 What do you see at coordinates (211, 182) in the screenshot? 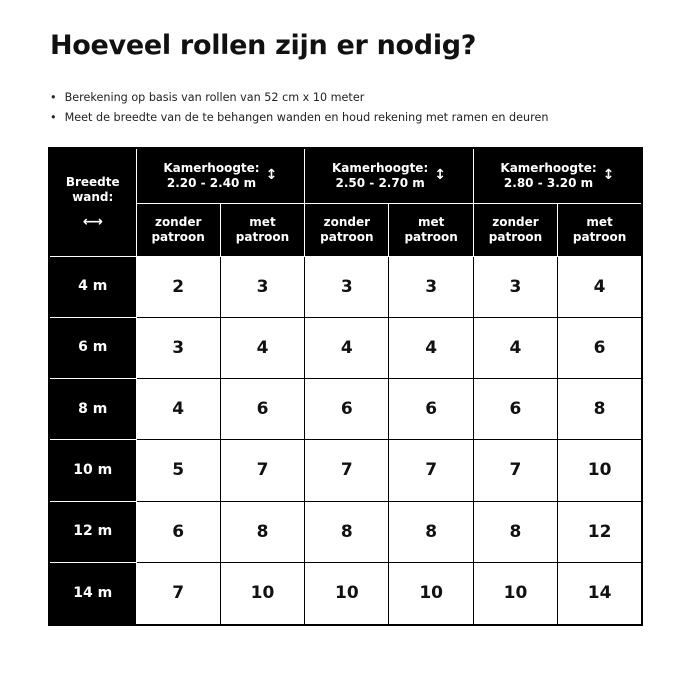
I see `height-range: 2.20 - 2.40 m` at bounding box center [211, 182].